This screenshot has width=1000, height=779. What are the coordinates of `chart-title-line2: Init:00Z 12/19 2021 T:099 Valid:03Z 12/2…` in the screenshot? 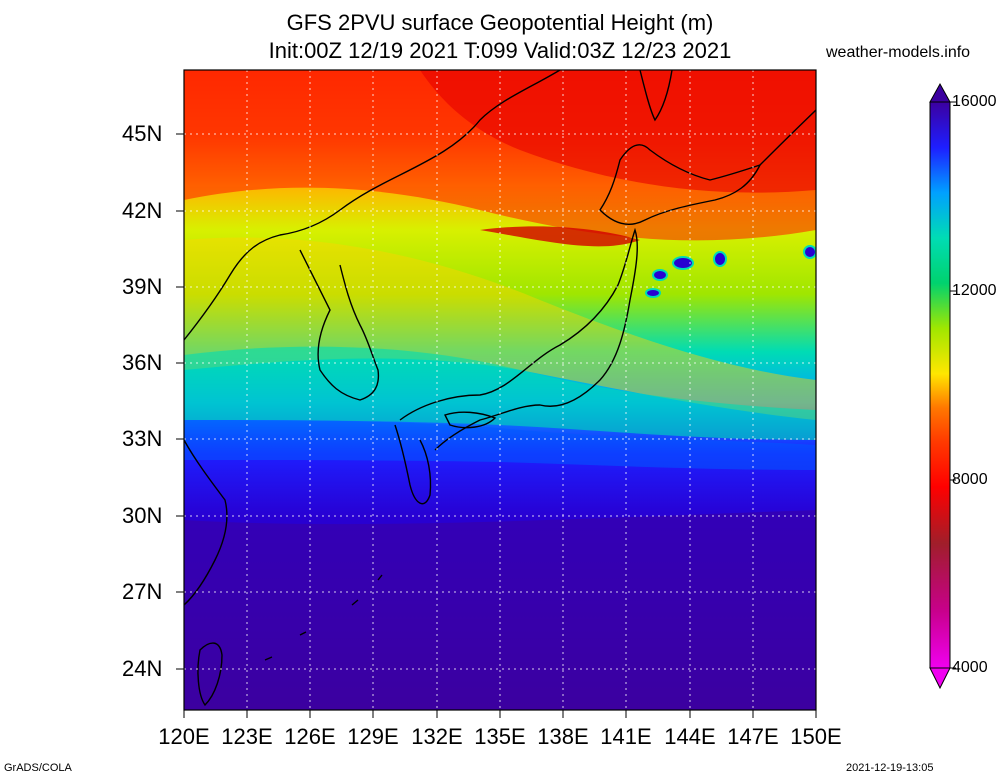 It's located at (500, 50).